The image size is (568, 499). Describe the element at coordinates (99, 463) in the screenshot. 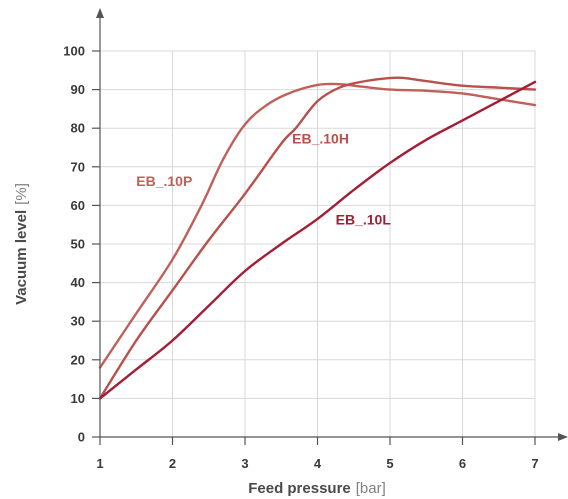

I see `x-tick-label: 1` at that location.